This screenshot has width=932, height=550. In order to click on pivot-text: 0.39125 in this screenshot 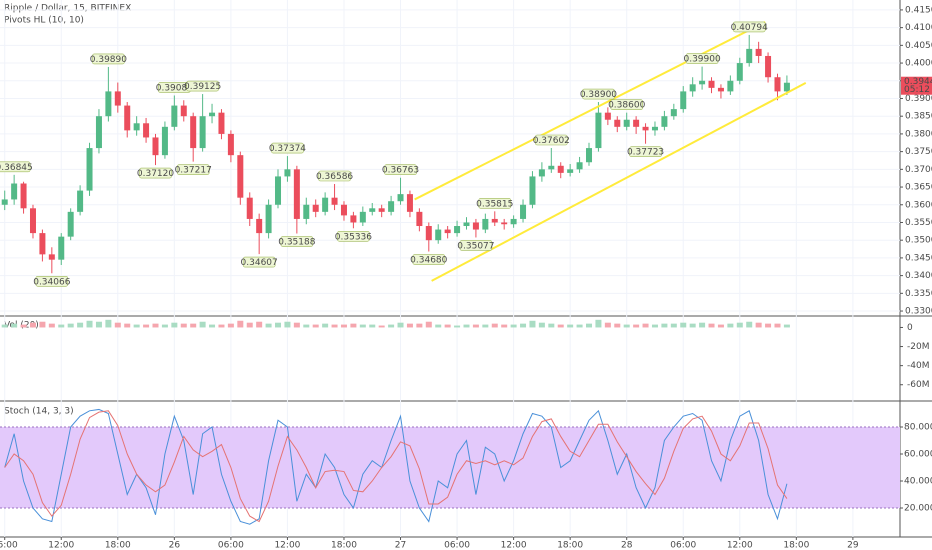, I will do `click(202, 87)`.